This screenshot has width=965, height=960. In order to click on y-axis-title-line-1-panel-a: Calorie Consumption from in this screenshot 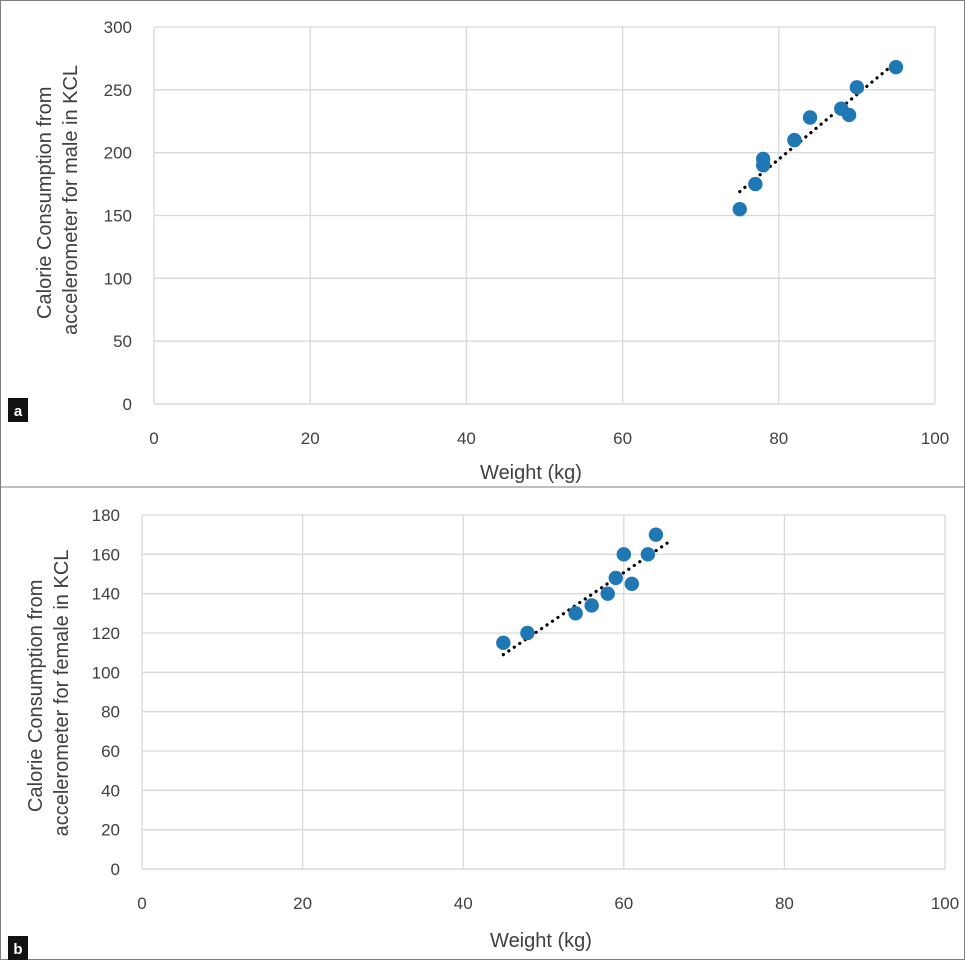, I will do `click(45, 203)`.